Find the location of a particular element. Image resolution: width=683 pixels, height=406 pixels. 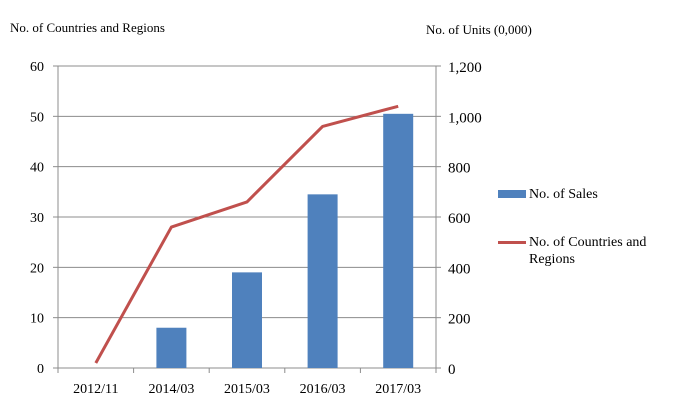

left-axis-title: No. of Countries and Regions is located at coordinates (87, 27).